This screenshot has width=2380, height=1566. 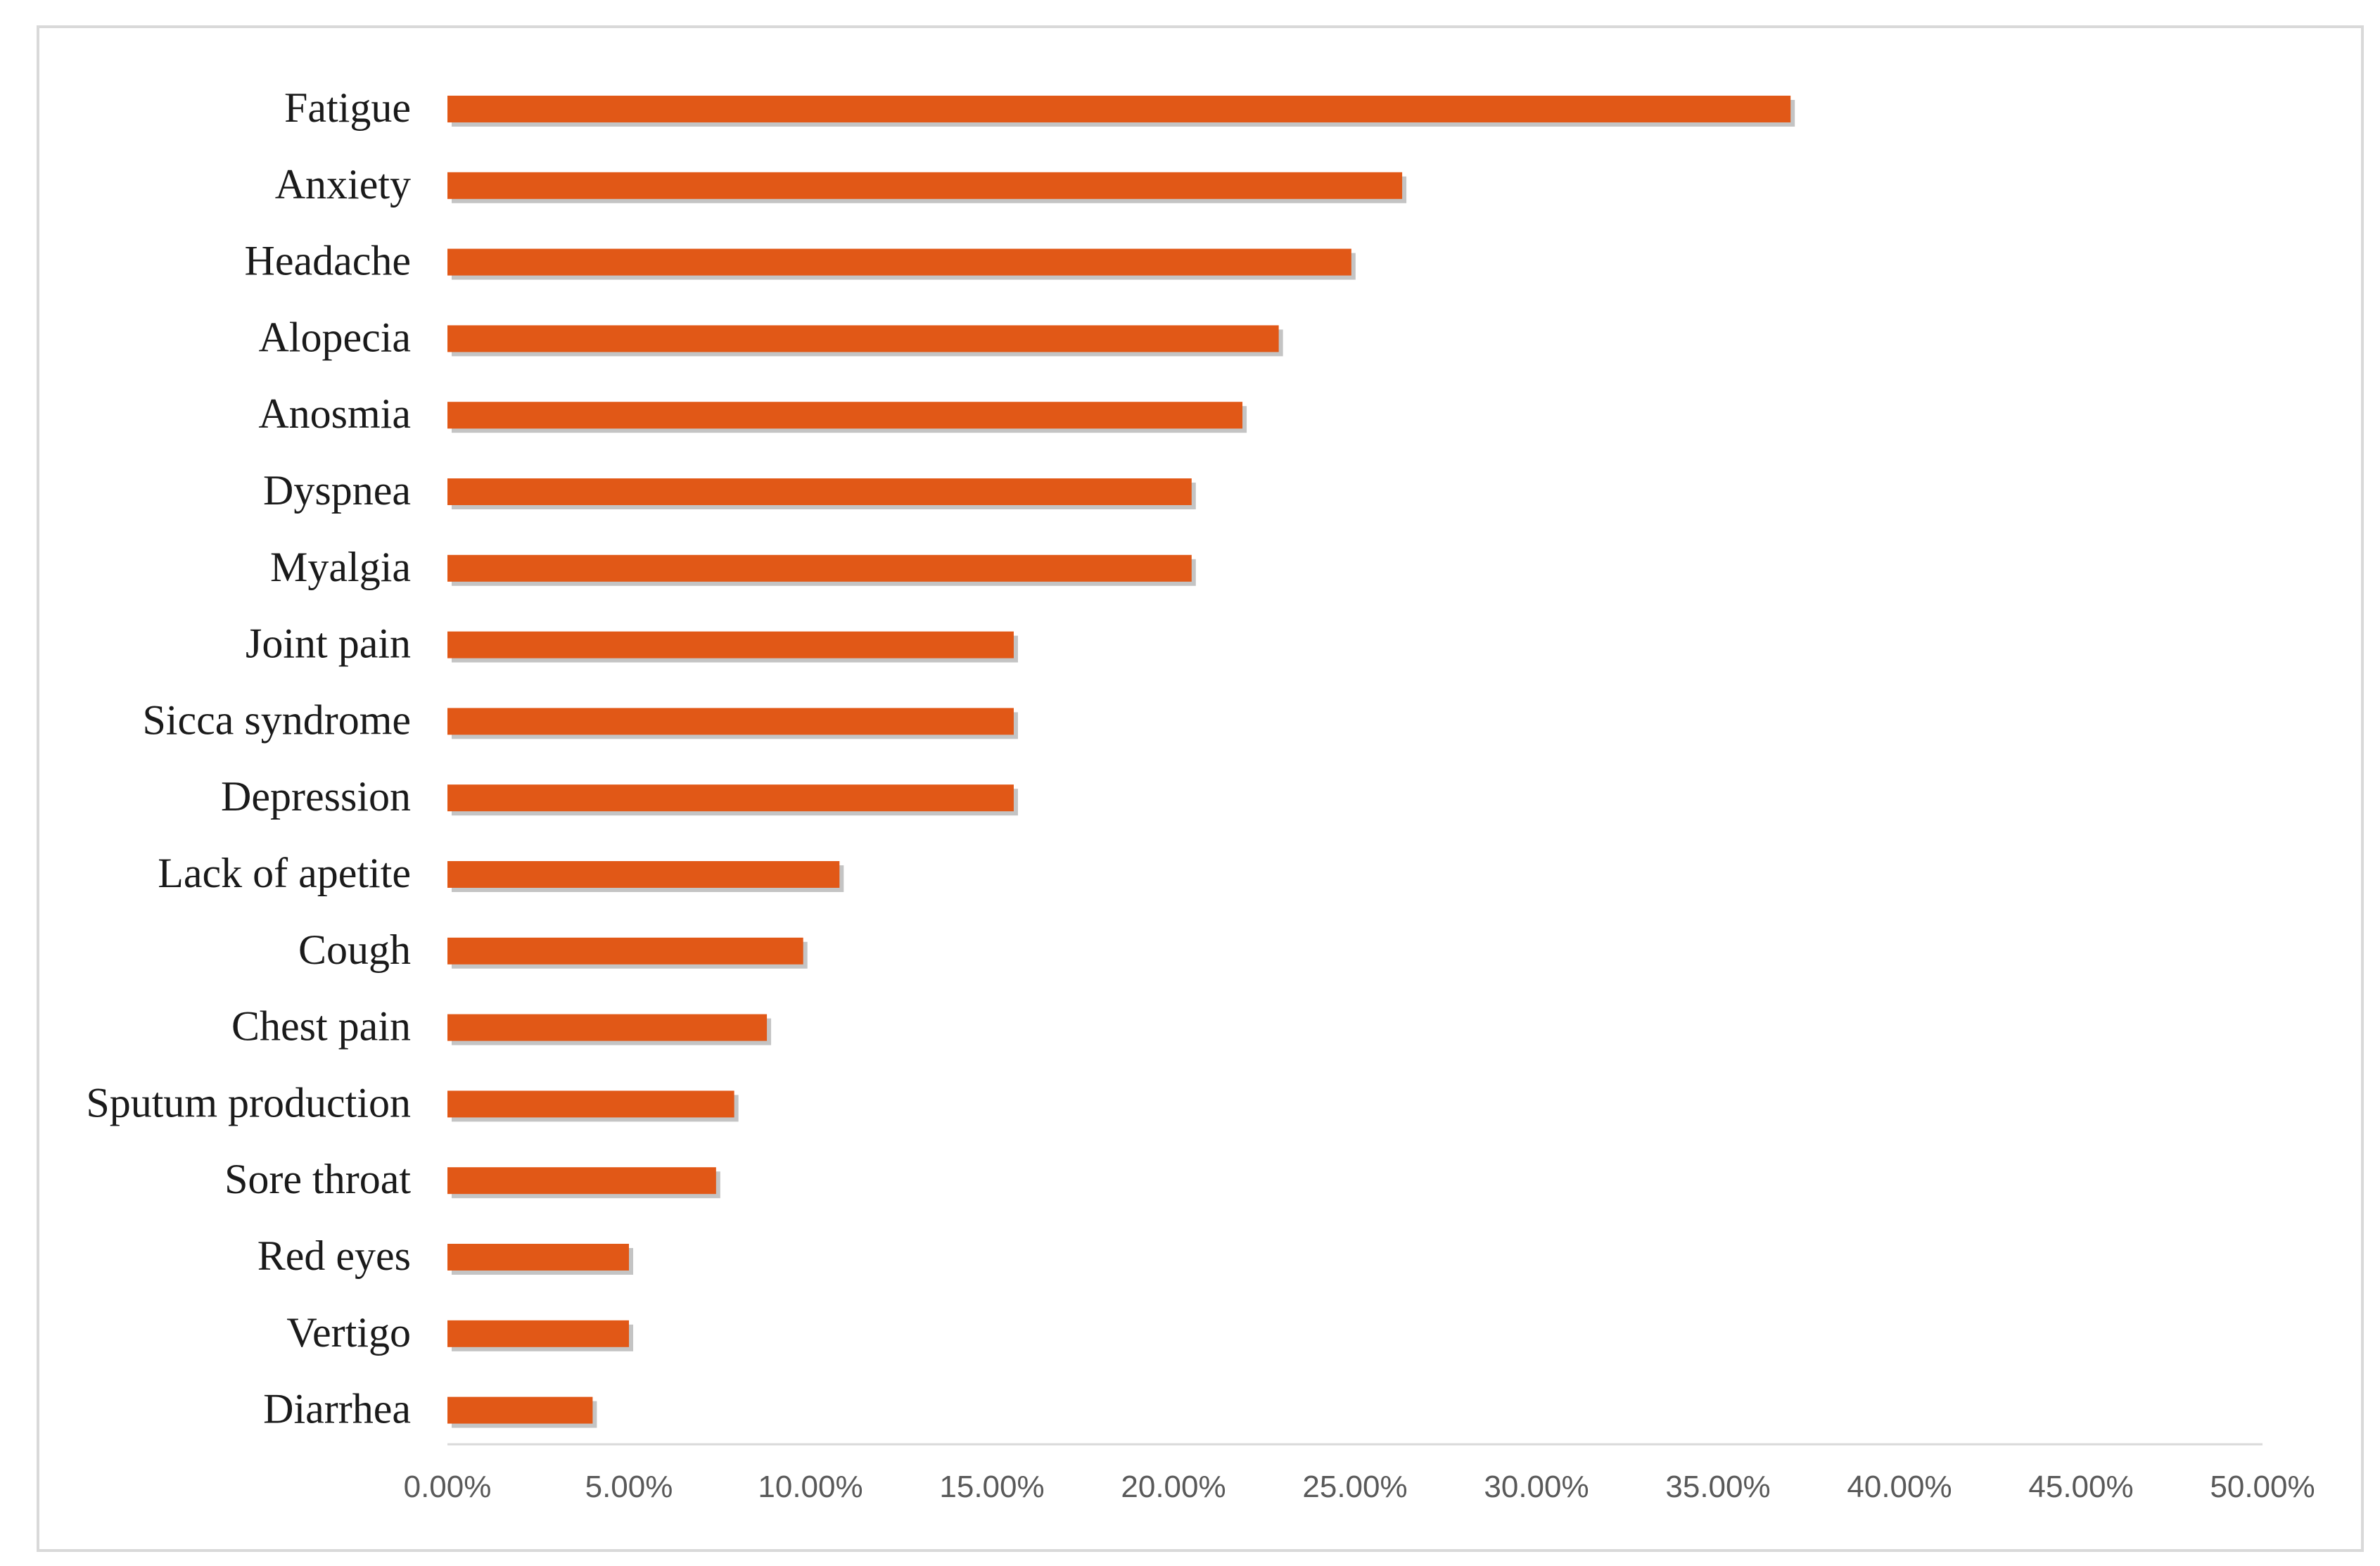 What do you see at coordinates (355, 950) in the screenshot?
I see `category-label: Cough` at bounding box center [355, 950].